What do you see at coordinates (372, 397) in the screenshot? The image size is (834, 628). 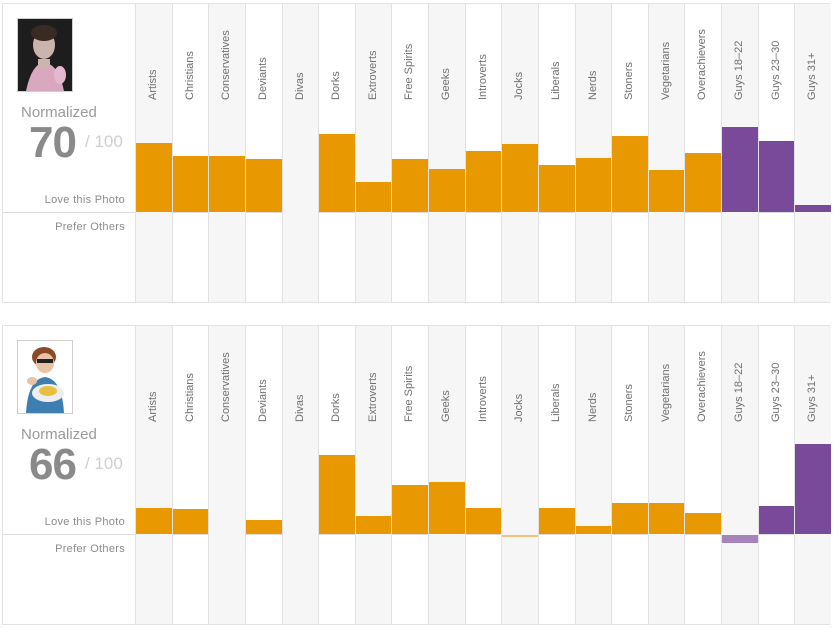 I see `category-label: Extroverts` at bounding box center [372, 397].